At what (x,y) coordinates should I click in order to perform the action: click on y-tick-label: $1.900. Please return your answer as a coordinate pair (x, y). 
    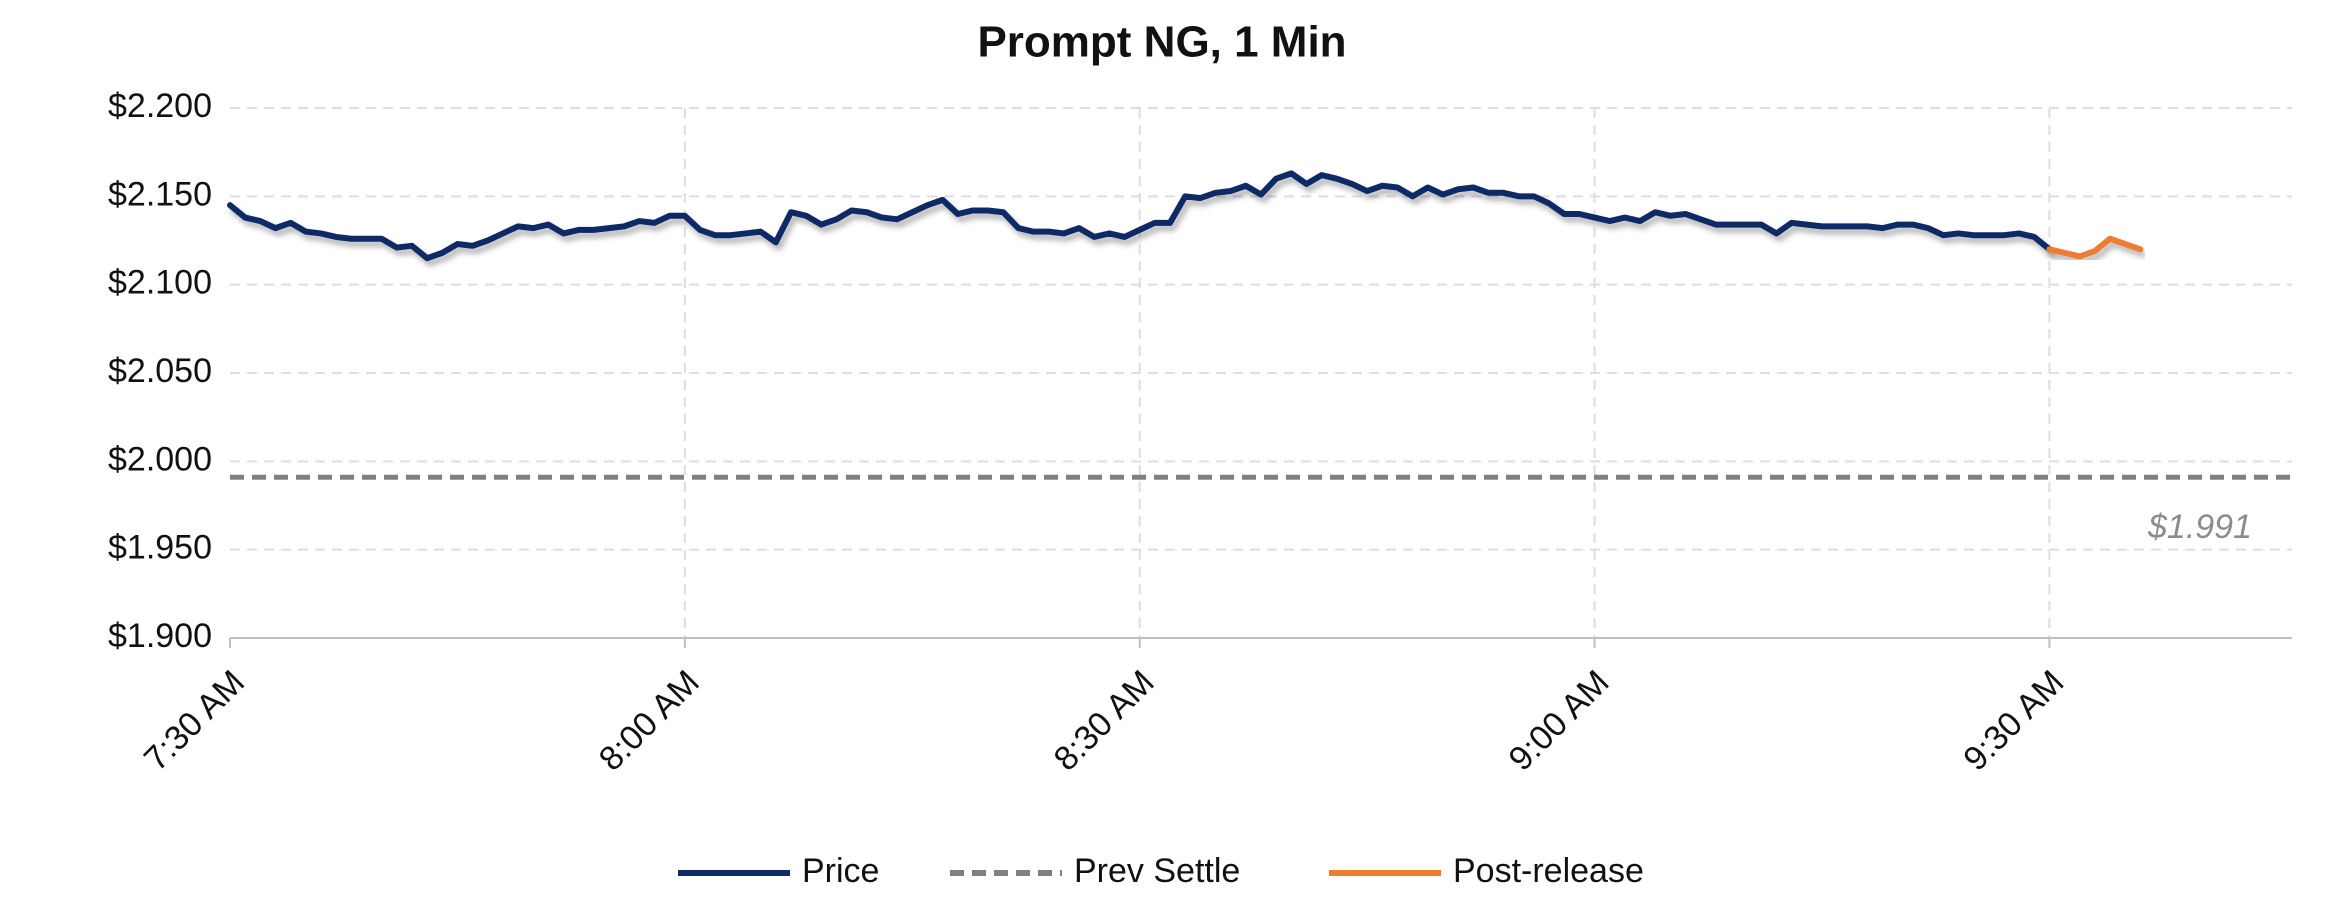
    Looking at the image, I should click on (160, 636).